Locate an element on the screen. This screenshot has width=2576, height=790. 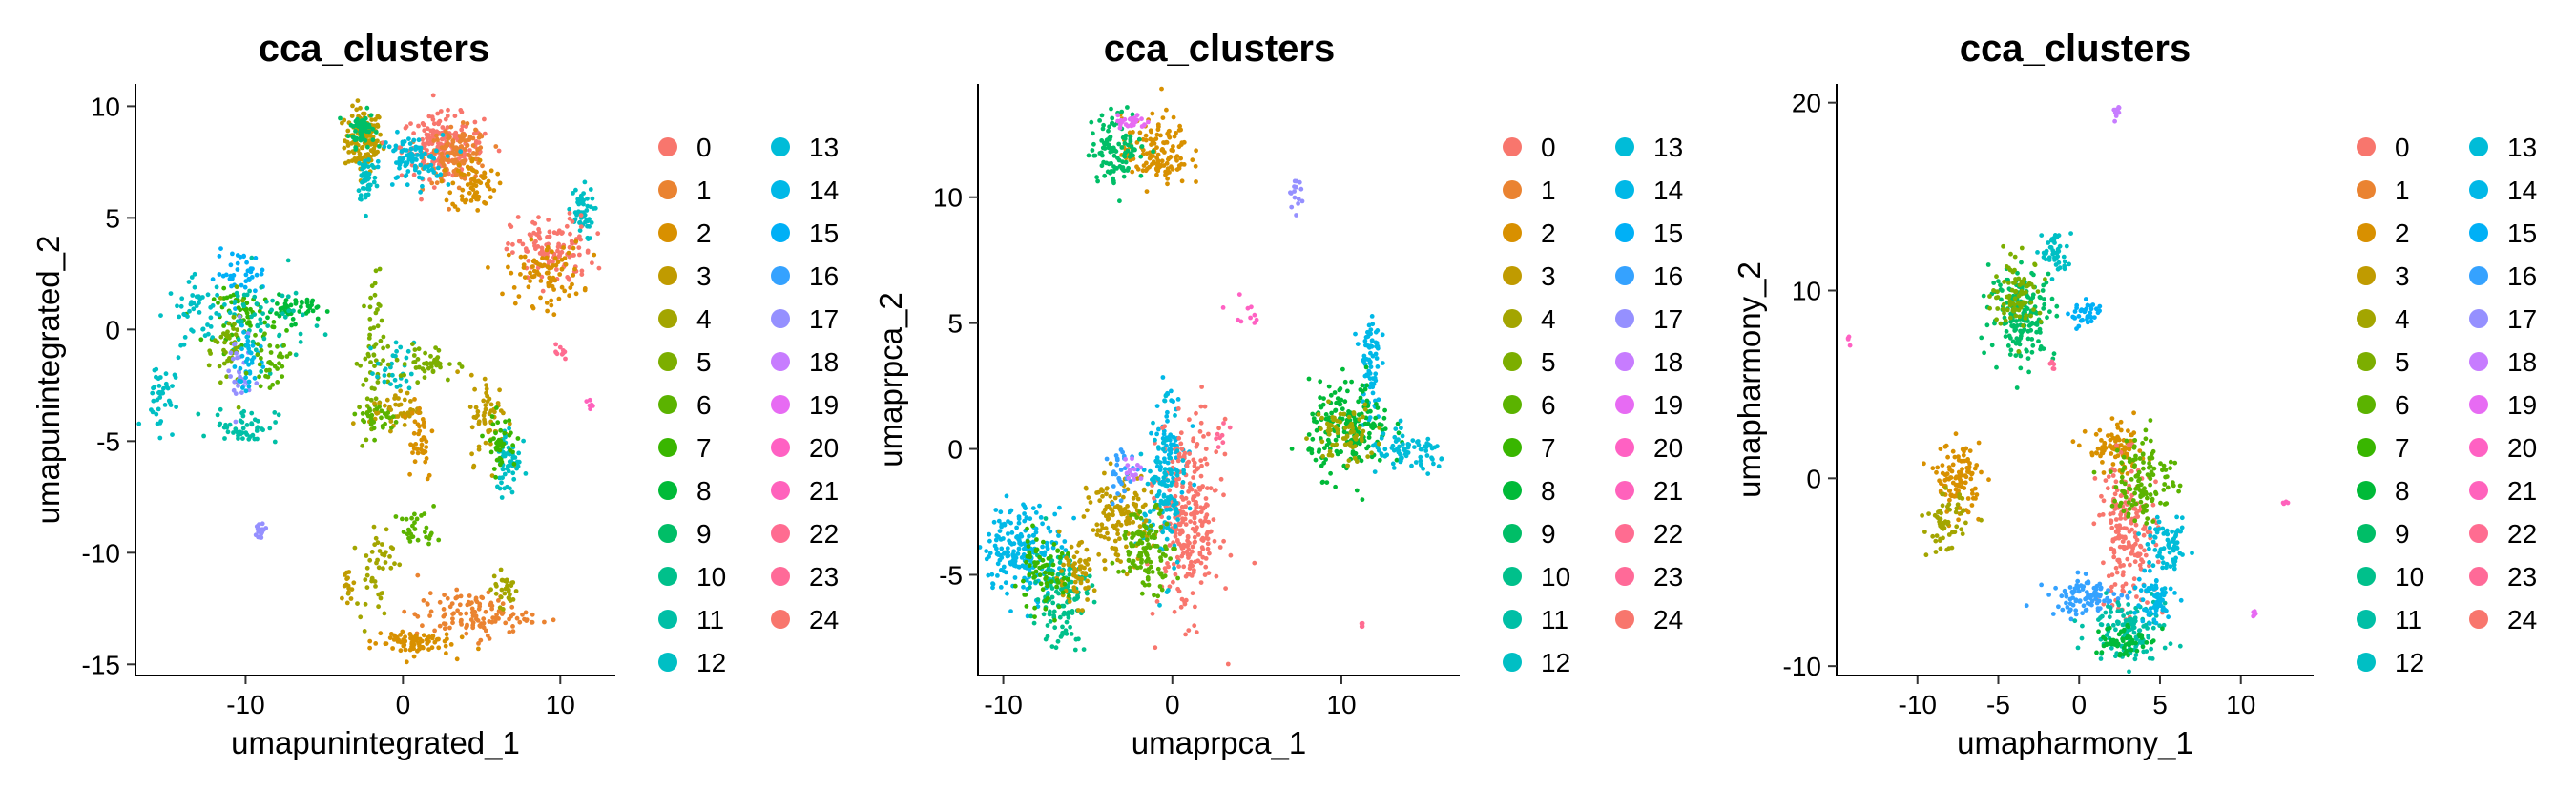
legend-label: 11 is located at coordinates (1554, 620).